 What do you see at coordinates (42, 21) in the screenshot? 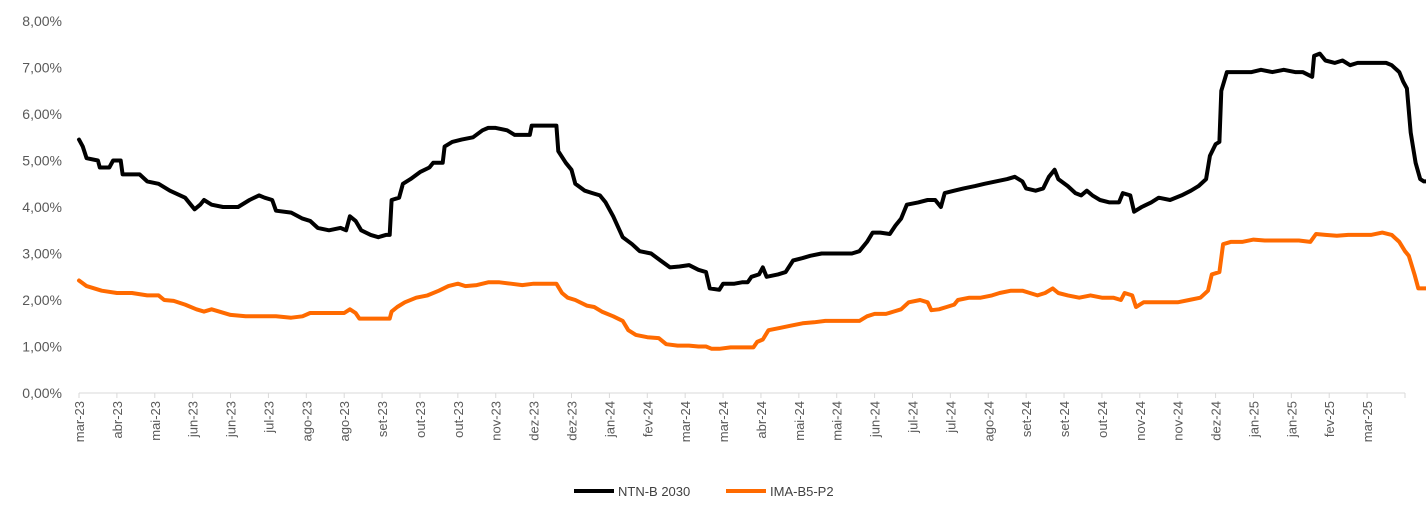
I see `y-tick-label: 8,00%` at bounding box center [42, 21].